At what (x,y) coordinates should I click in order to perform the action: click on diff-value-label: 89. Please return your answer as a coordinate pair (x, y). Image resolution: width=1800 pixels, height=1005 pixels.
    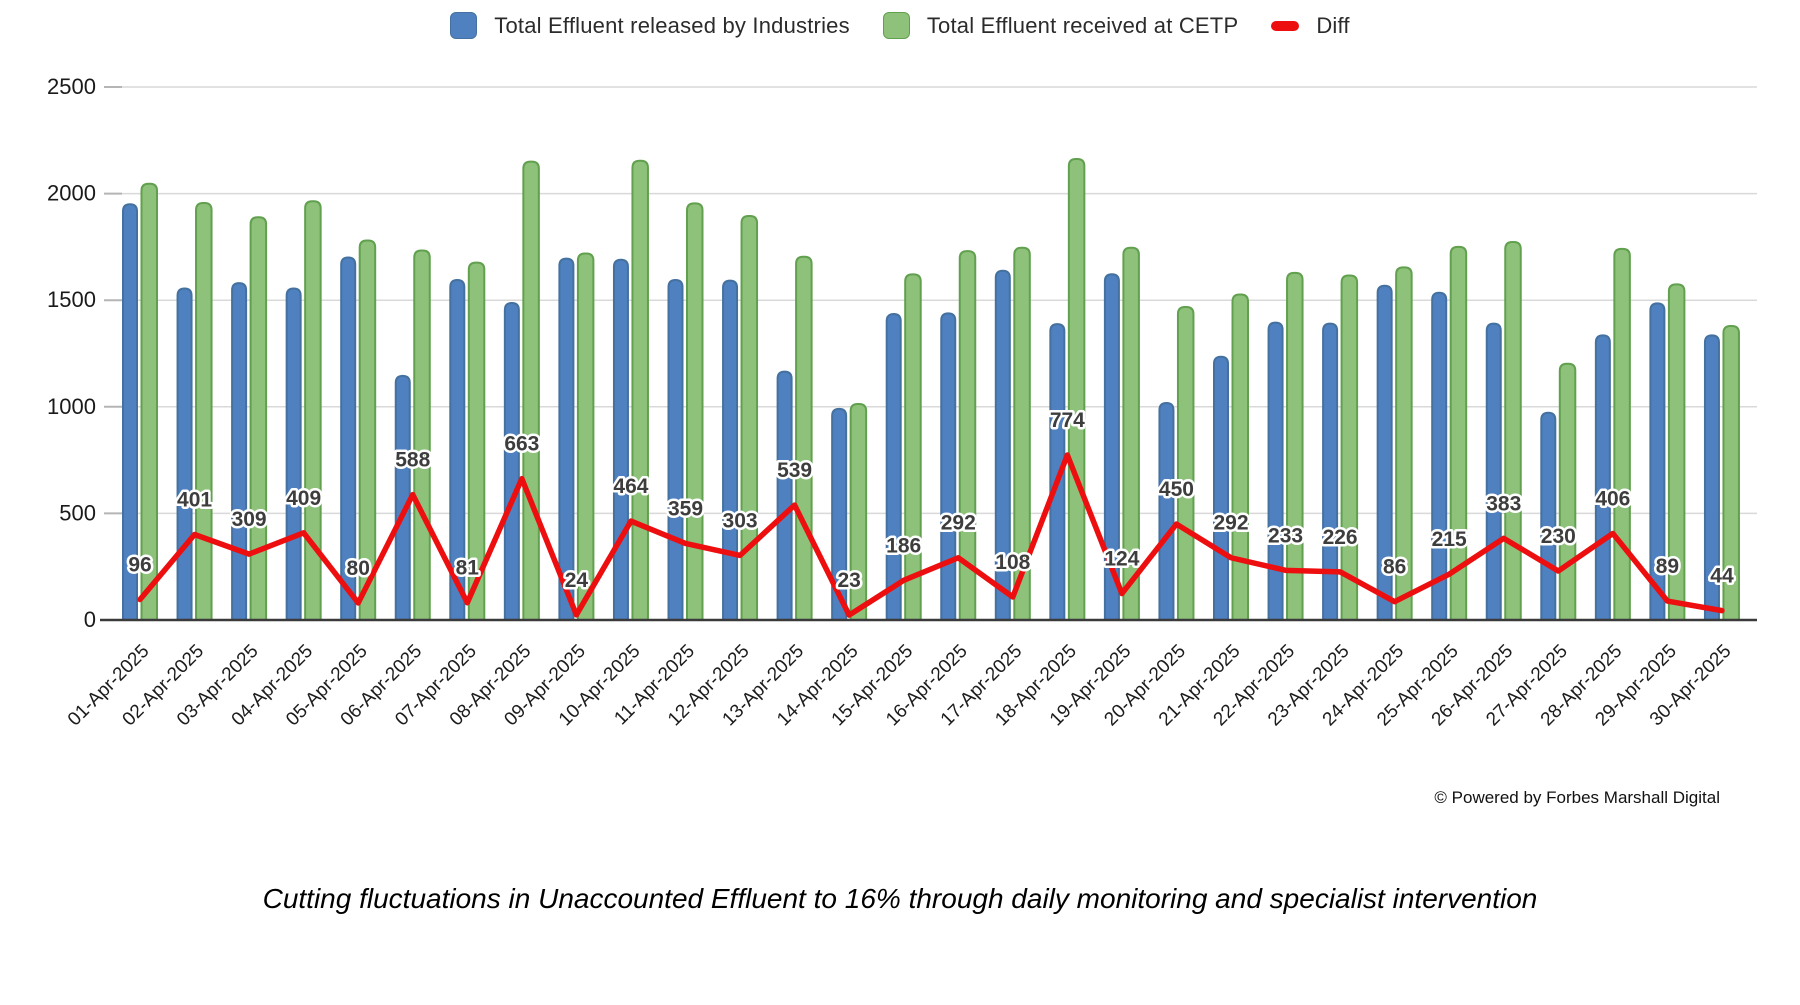
    Looking at the image, I should click on (1667, 566).